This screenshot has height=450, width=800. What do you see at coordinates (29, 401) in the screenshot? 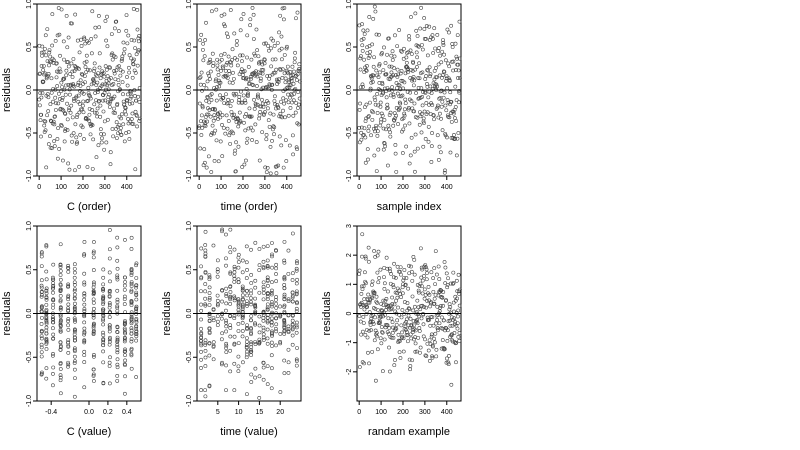
I see `y-tick-label: -1.0` at bounding box center [29, 401].